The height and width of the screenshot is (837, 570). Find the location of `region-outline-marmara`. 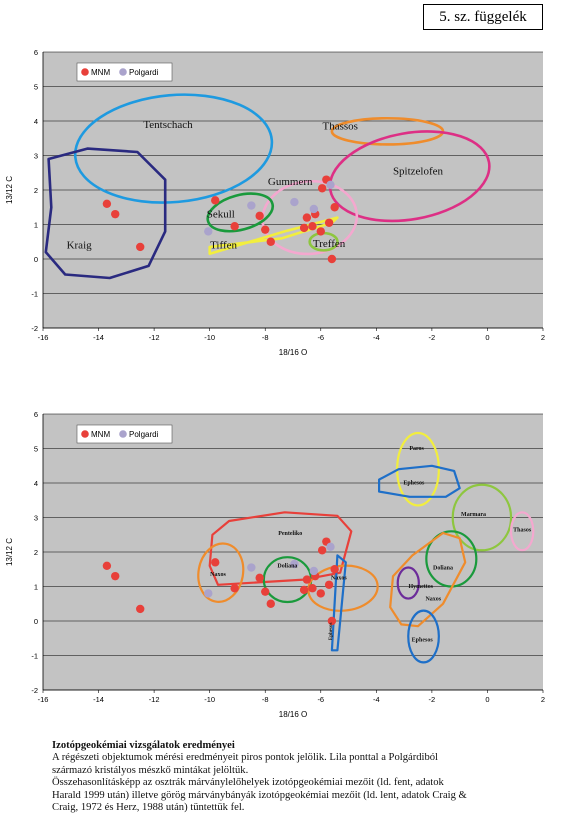

region-outline-marmara is located at coordinates (482, 517).